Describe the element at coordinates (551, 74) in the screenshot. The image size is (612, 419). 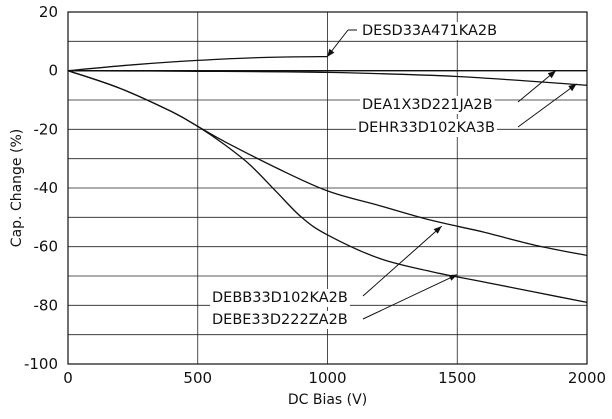
I see `arrowhead-dea1x3d221ja2b` at that location.